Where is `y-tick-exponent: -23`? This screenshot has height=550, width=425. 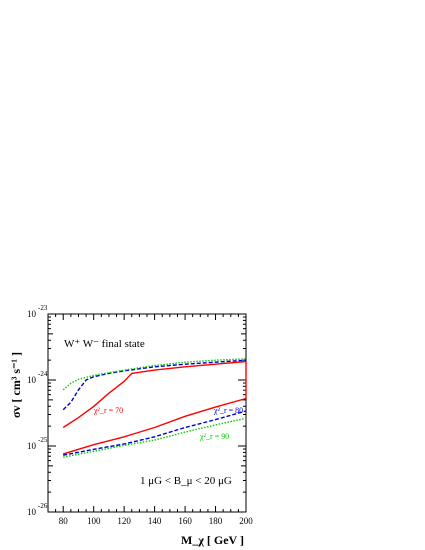
y-tick-exponent: -23 is located at coordinates (43, 308).